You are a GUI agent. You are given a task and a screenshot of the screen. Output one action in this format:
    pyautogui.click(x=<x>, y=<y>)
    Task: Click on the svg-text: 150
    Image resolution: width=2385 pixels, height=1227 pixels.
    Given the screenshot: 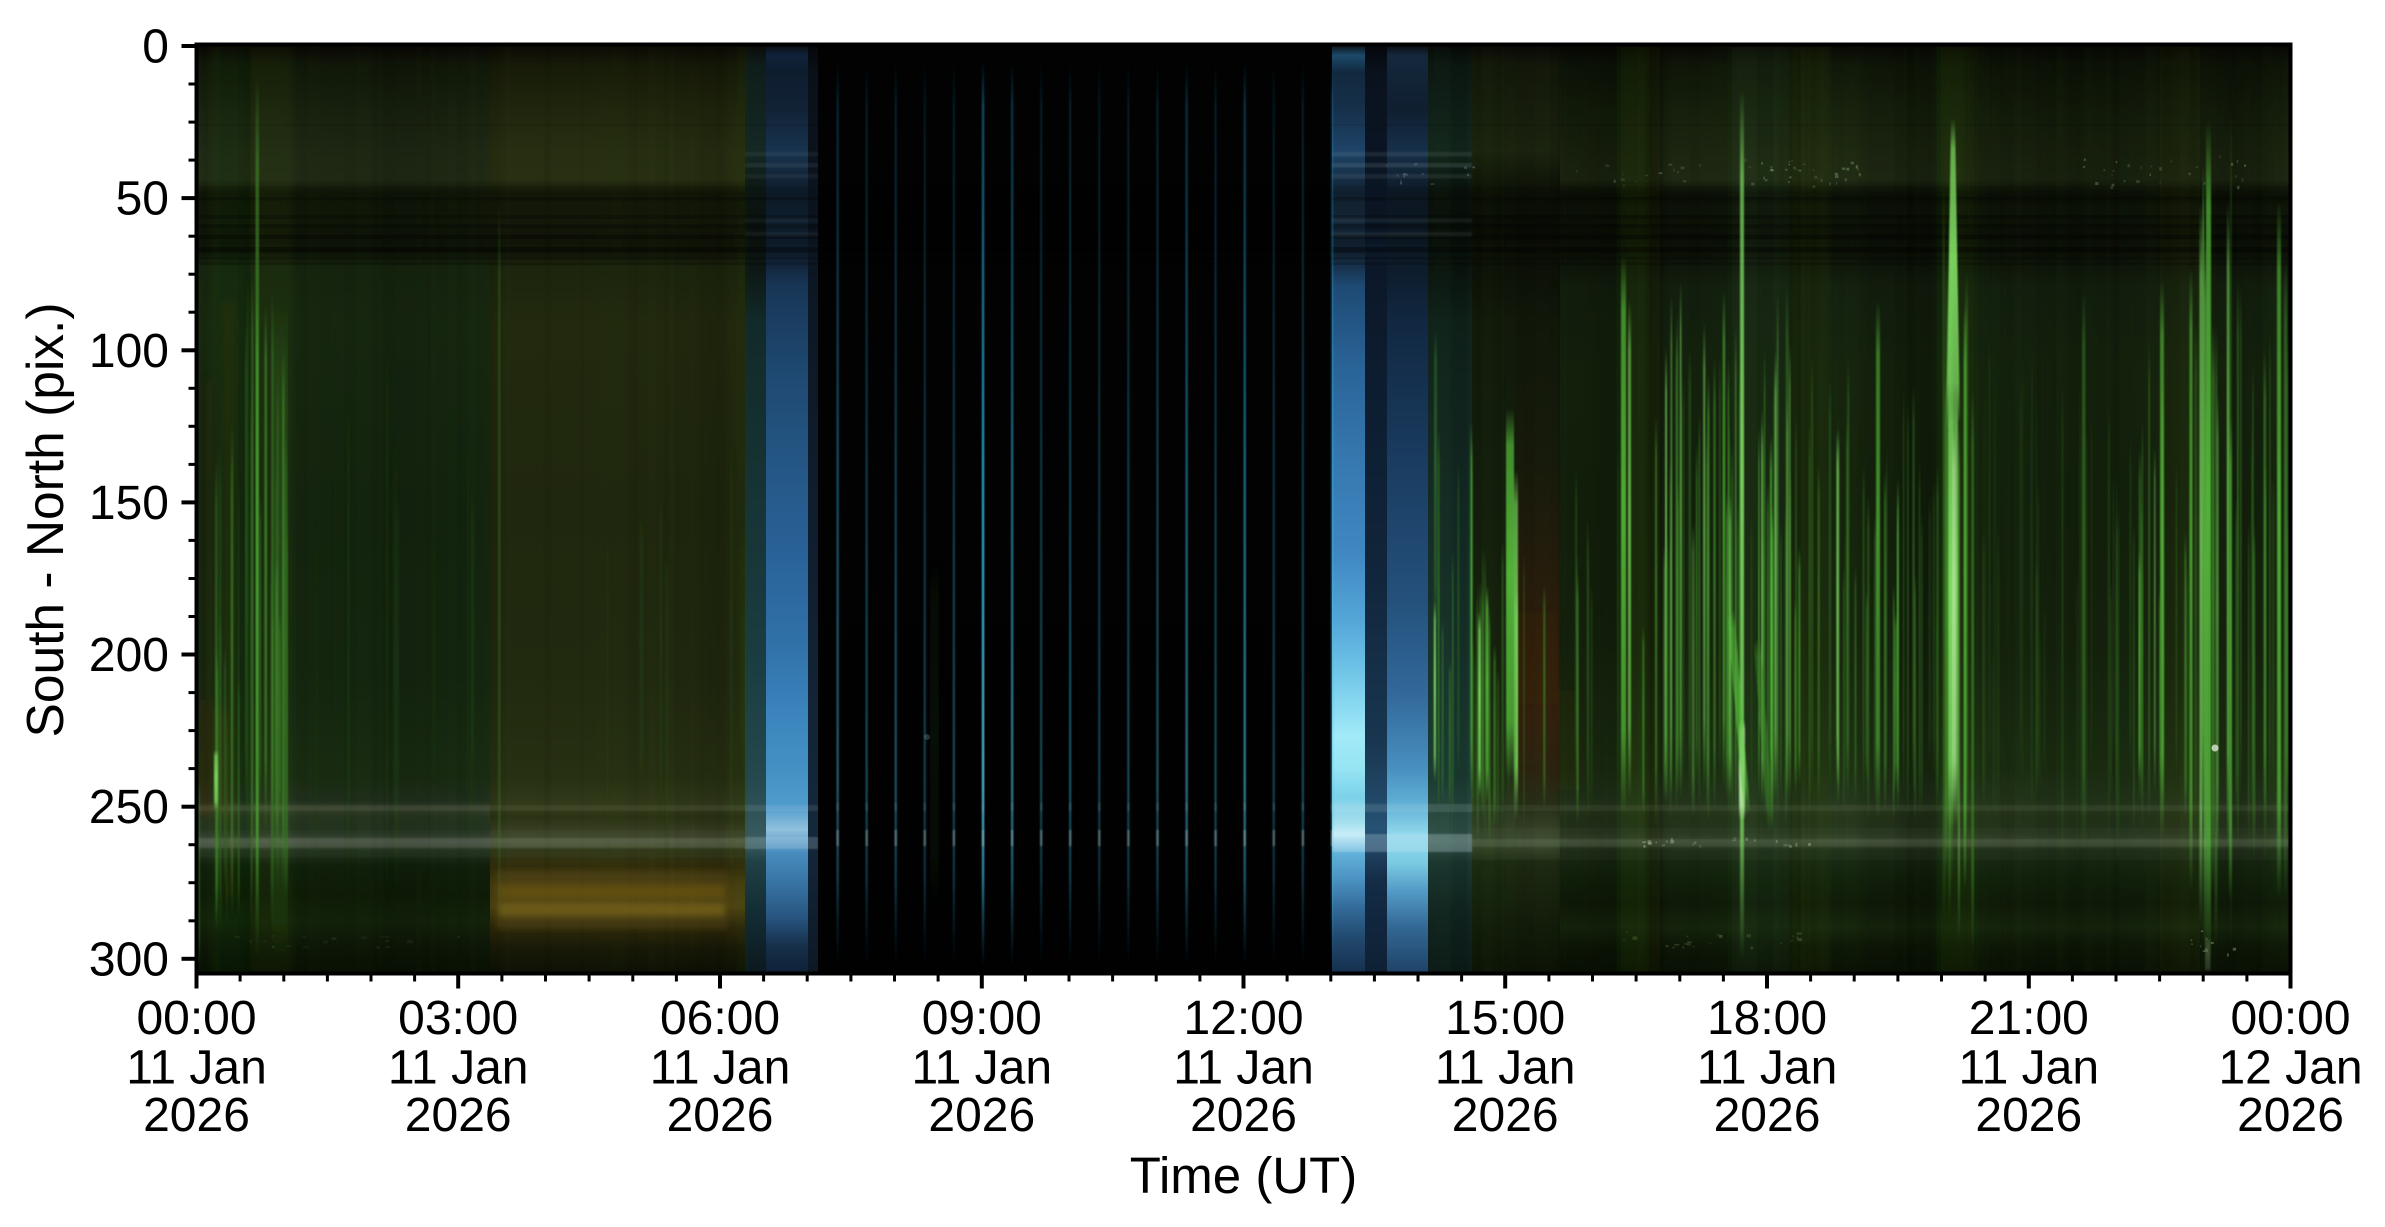 What is the action you would take?
    pyautogui.click(x=129, y=503)
    